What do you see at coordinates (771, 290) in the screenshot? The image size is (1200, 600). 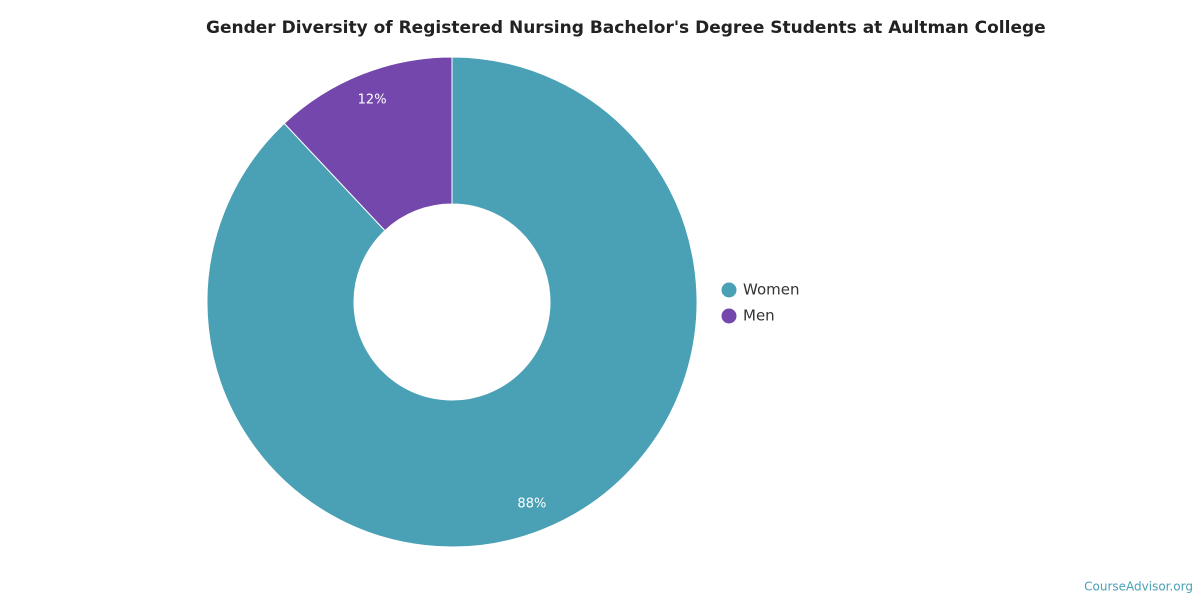 I see `legend-label: Women` at bounding box center [771, 290].